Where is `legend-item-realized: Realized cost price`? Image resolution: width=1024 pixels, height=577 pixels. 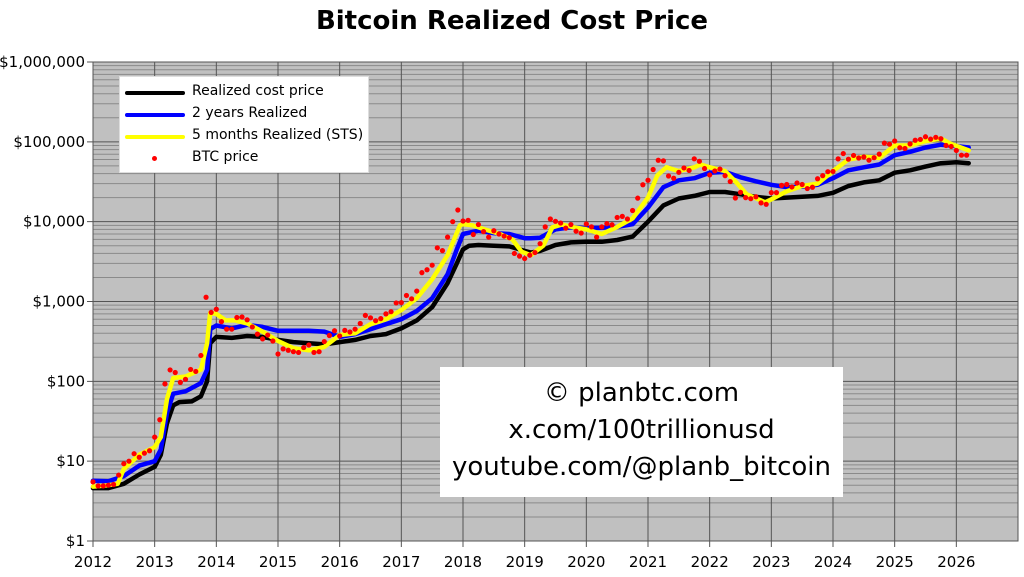
legend-item-realized: Realized cost price is located at coordinates (244, 93).